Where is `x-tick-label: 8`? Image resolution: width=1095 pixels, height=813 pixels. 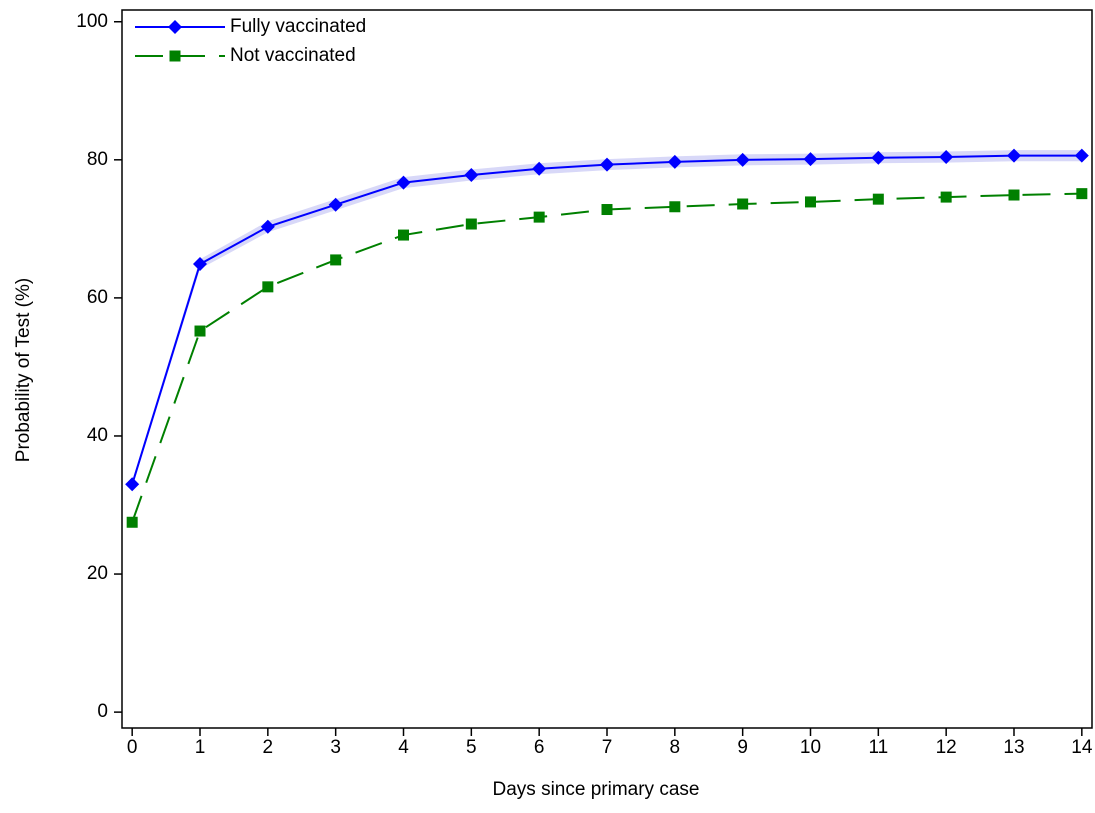 x-tick-label: 8 is located at coordinates (675, 747).